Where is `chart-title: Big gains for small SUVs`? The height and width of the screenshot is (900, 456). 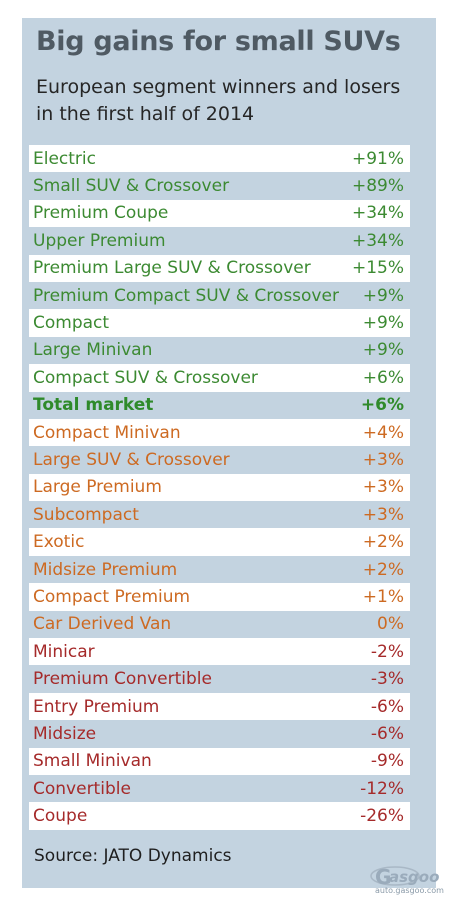 chart-title: Big gains for small SUVs is located at coordinates (218, 41).